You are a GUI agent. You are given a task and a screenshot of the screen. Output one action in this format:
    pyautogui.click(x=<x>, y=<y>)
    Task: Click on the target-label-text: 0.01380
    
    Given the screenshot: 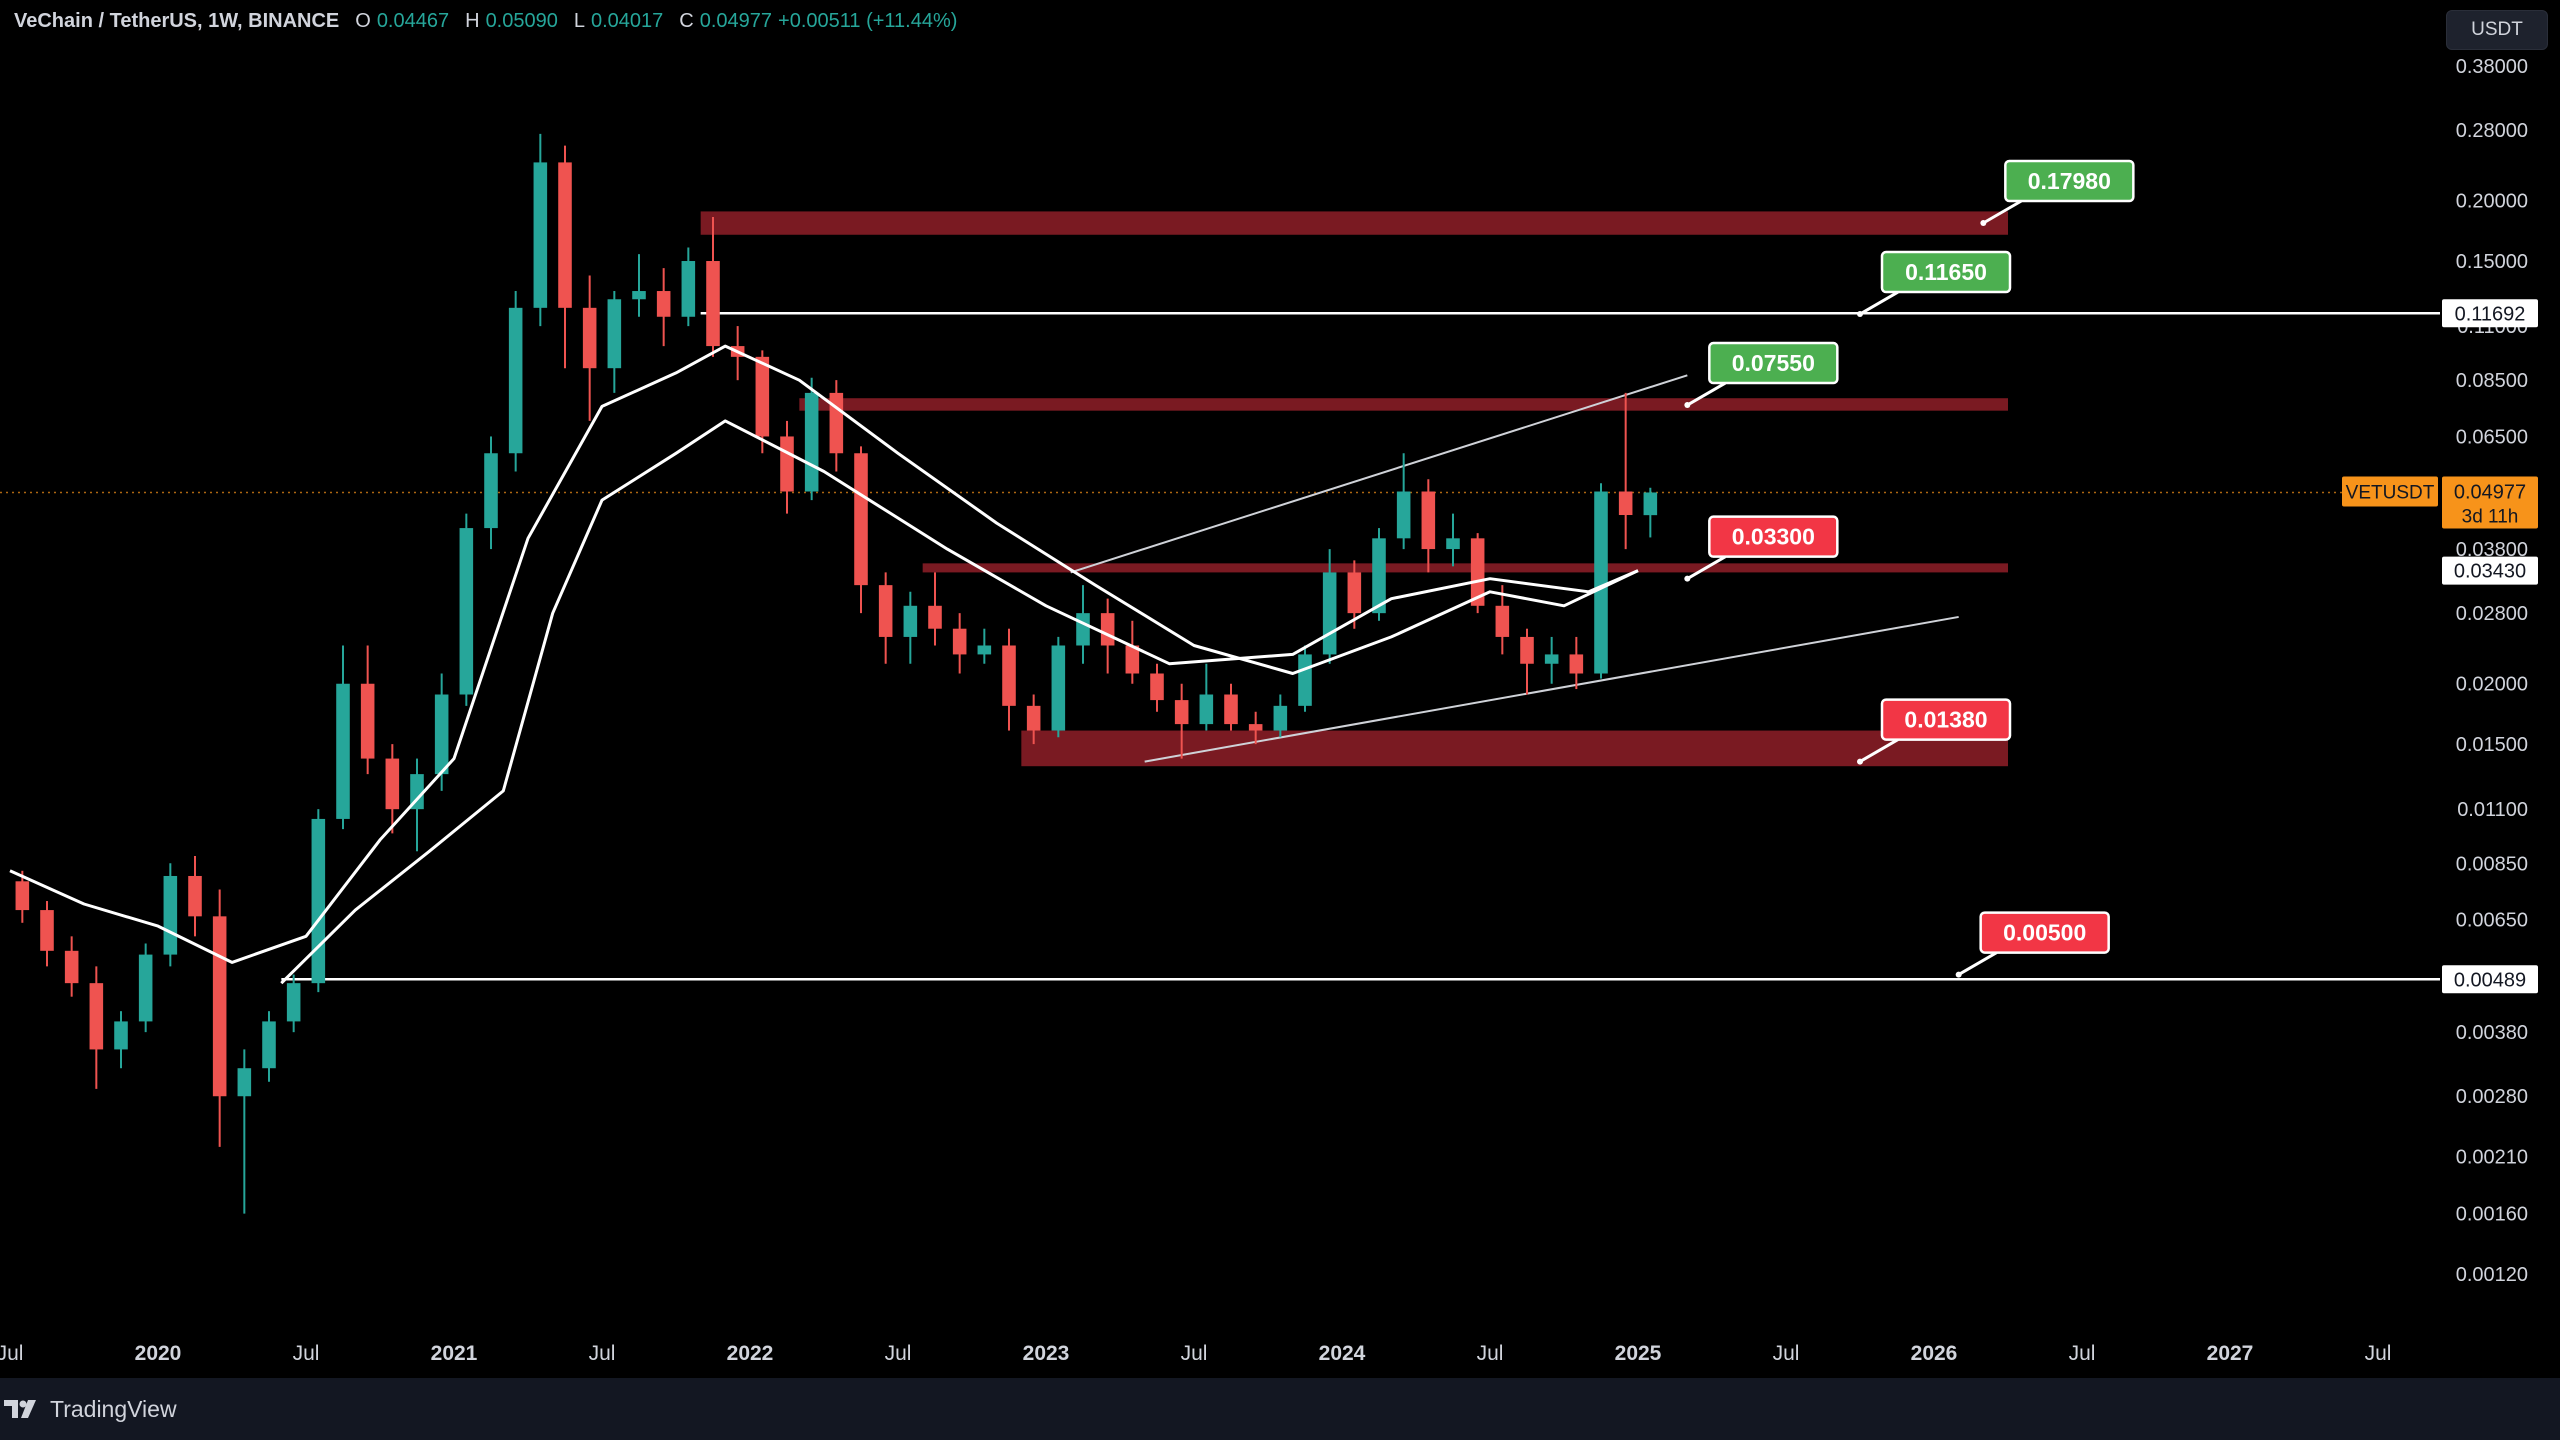 What is the action you would take?
    pyautogui.click(x=1945, y=720)
    